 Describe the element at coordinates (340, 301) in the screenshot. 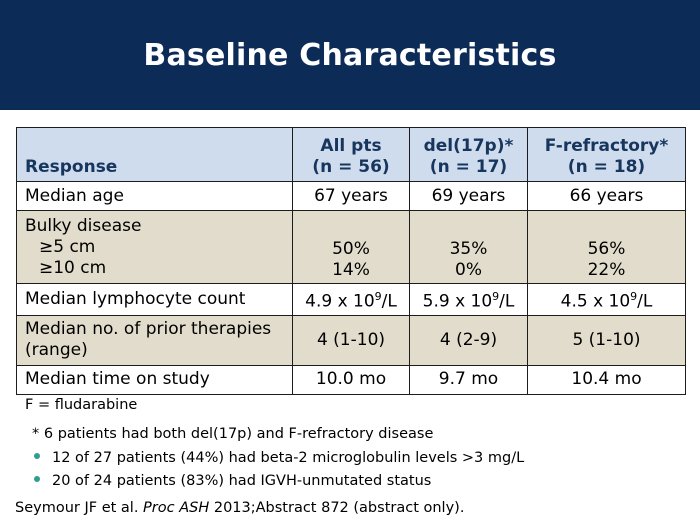

I see `lymph-all-base: 4.9 x 10` at that location.